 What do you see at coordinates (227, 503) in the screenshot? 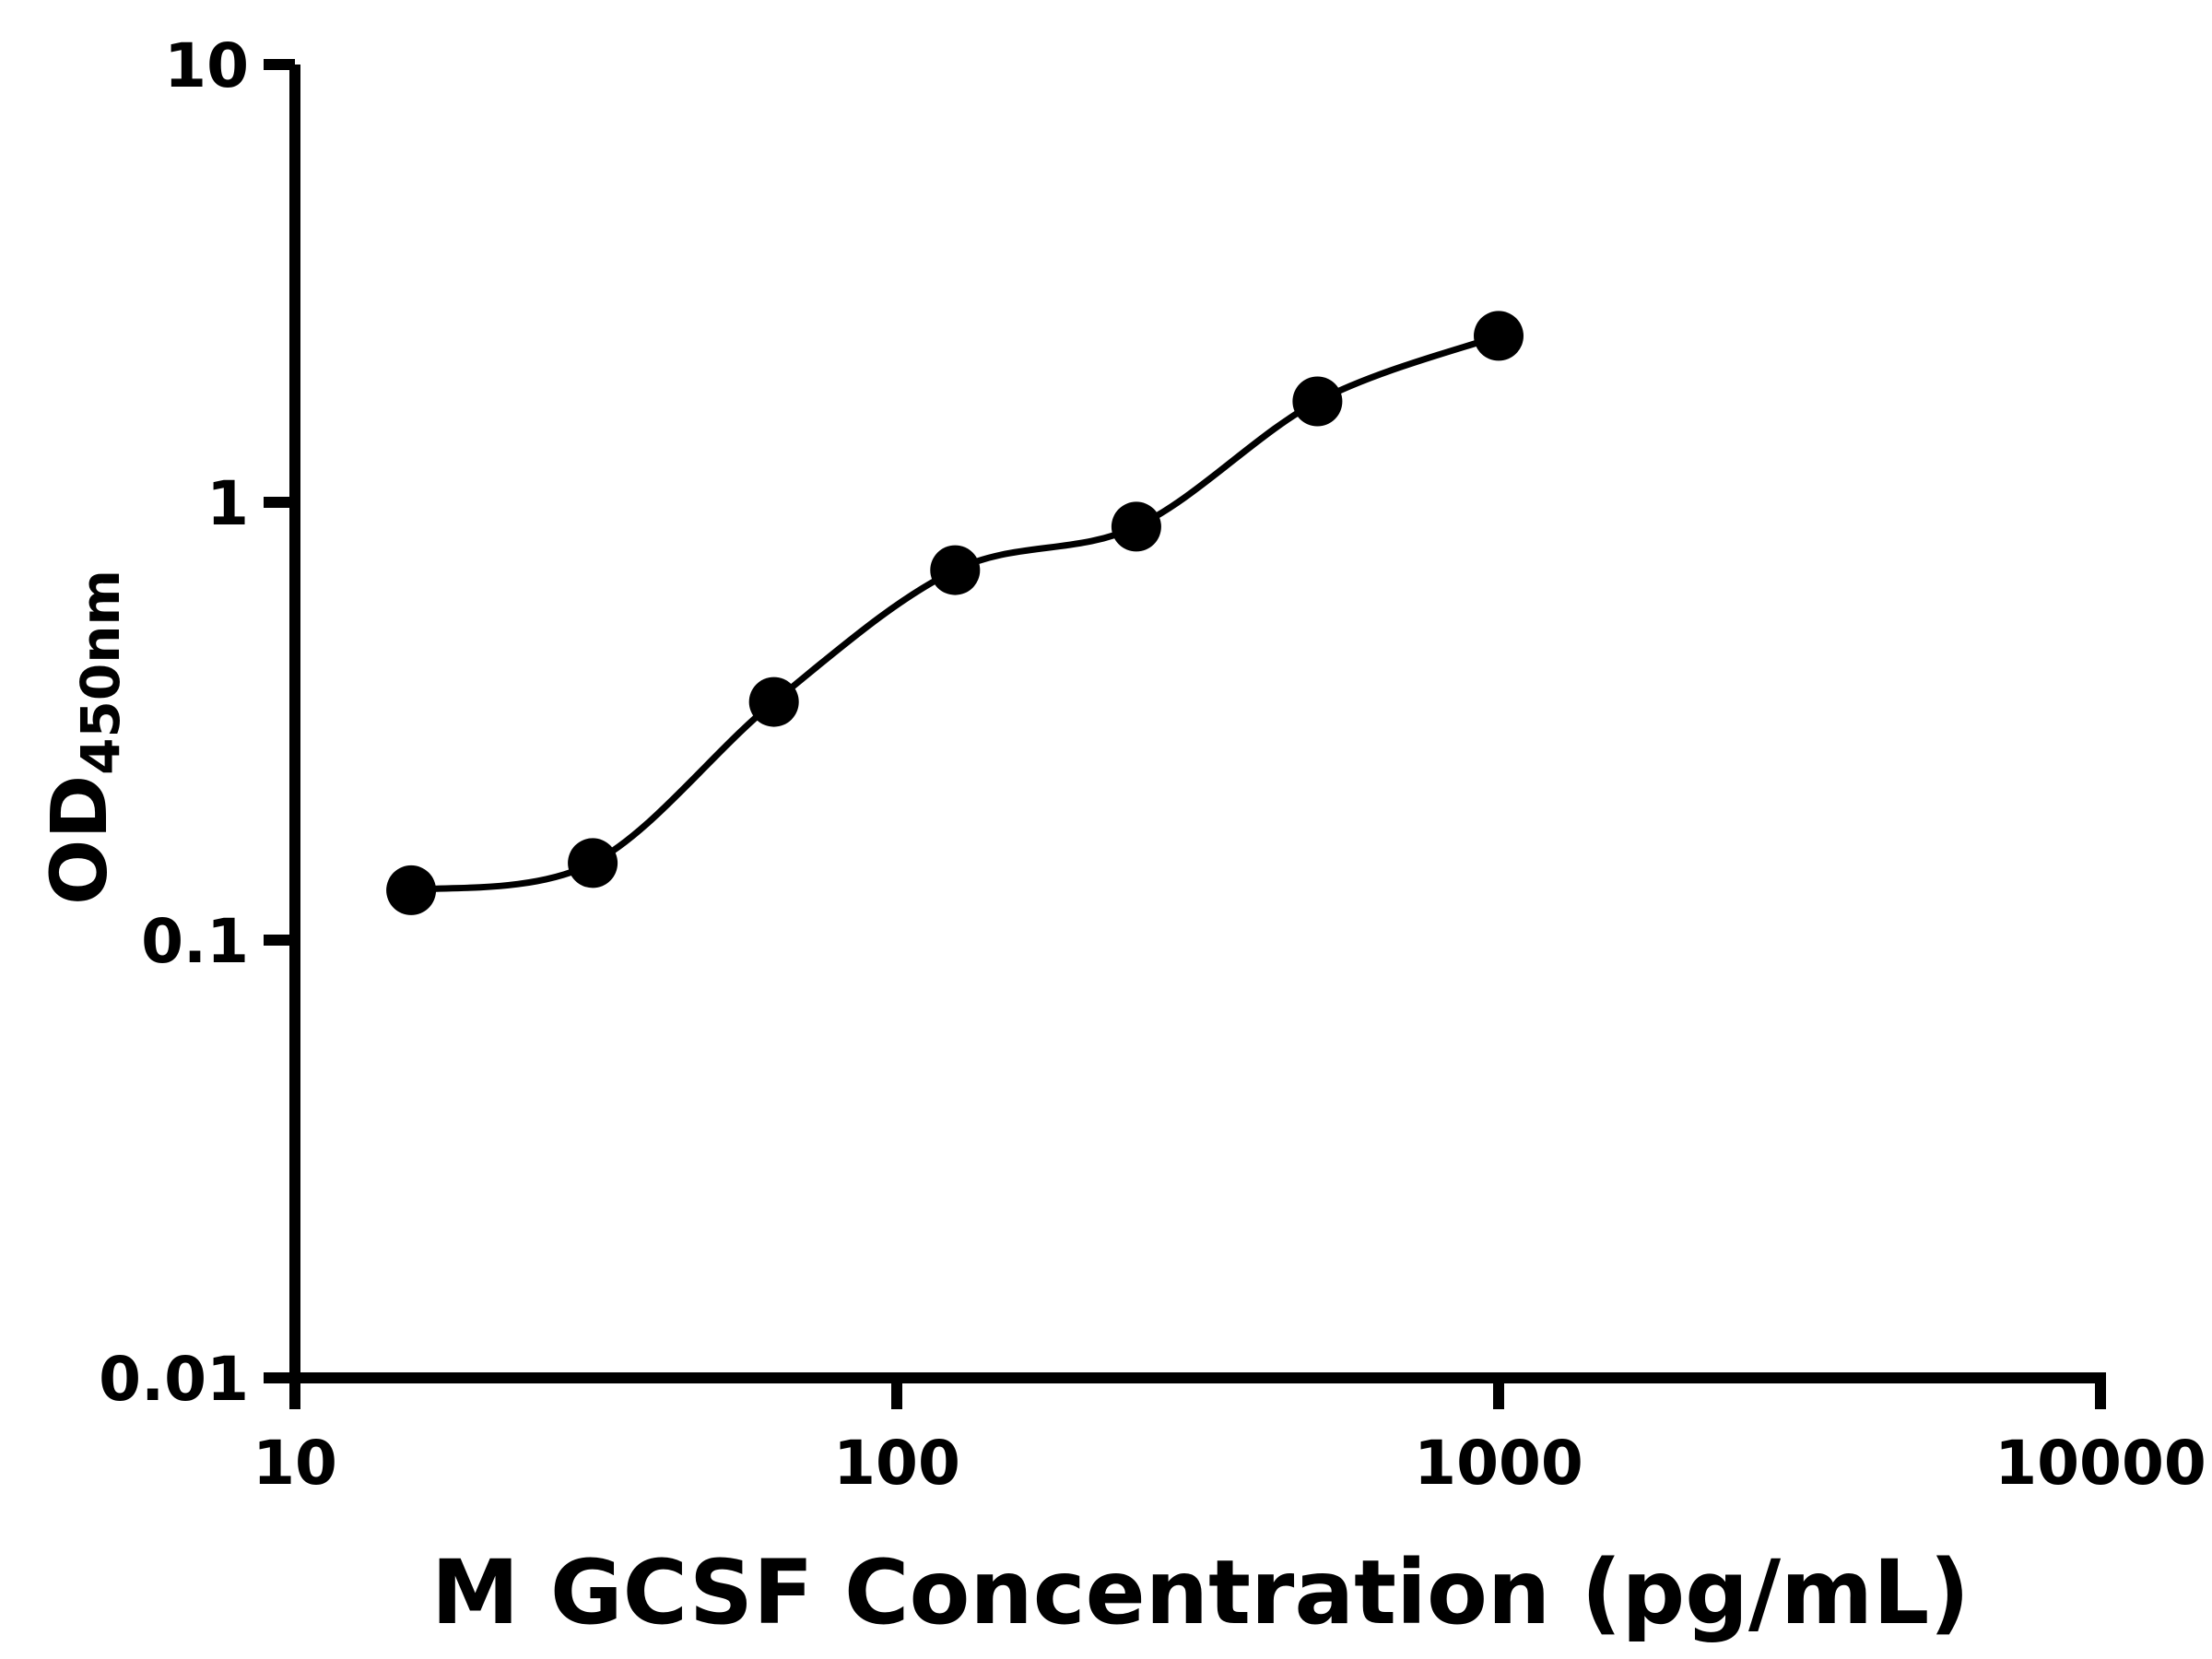
I see `y-tick-label: 1` at bounding box center [227, 503].